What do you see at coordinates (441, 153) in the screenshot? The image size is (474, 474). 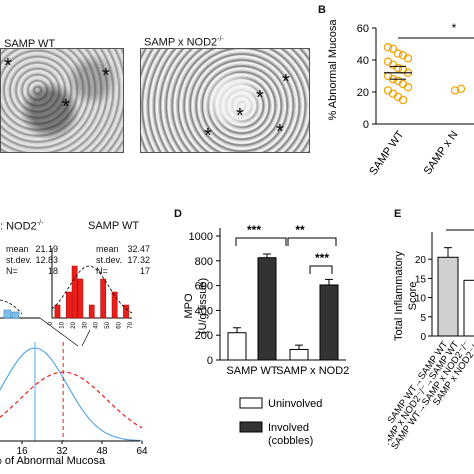 I see `panel-b-xlabel-2: SAMP x N` at bounding box center [441, 153].